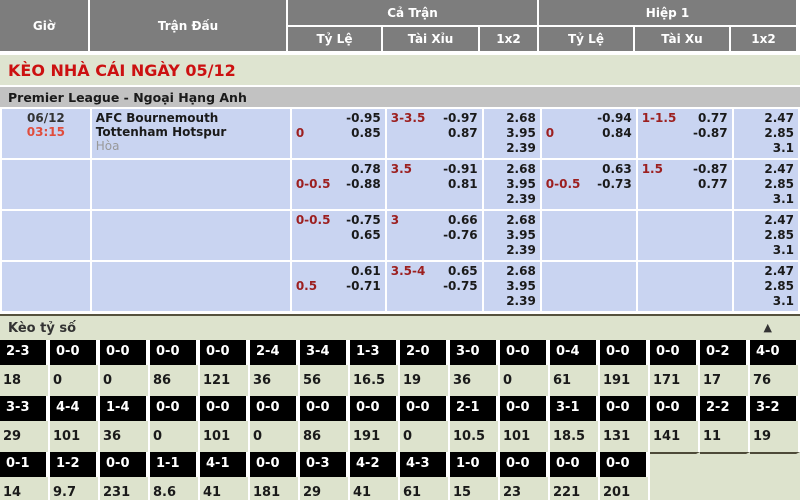 The image size is (800, 500). What do you see at coordinates (25, 408) in the screenshot?
I see `score-label-cell: 3-3` at bounding box center [25, 408].